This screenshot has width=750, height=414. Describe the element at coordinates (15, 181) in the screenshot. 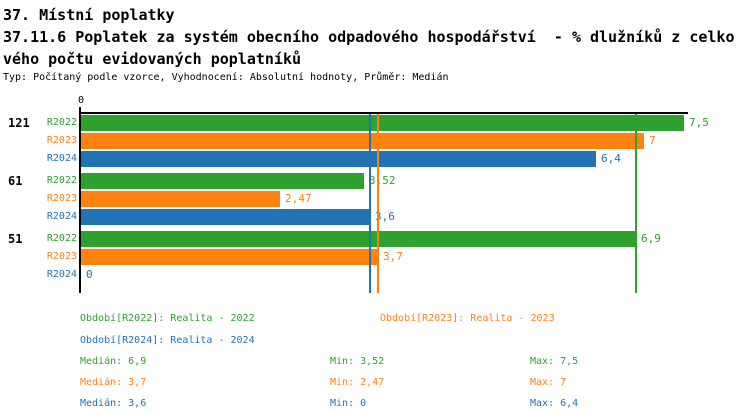

I see `group-label: 61` at that location.